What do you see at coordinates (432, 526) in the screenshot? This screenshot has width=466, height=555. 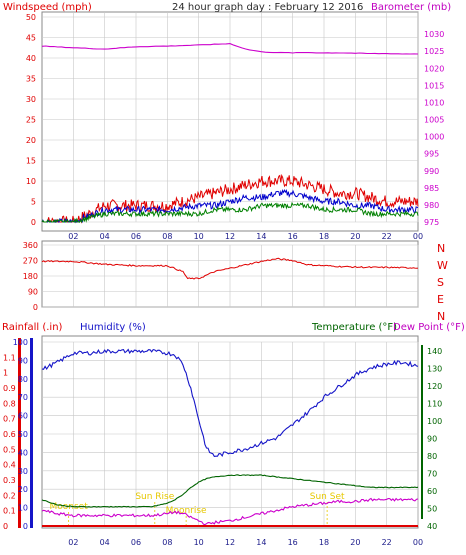 I see `temperature-tick-label: 40` at bounding box center [432, 526].